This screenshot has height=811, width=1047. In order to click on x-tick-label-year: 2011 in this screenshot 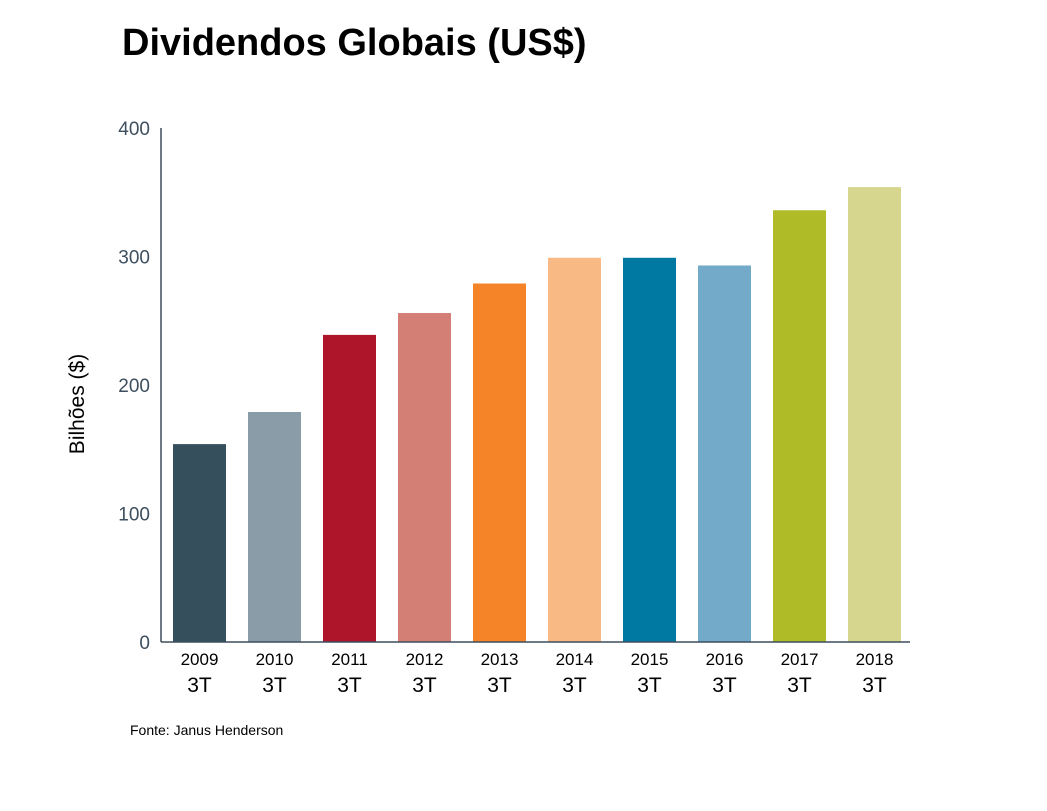, I will do `click(349, 659)`.